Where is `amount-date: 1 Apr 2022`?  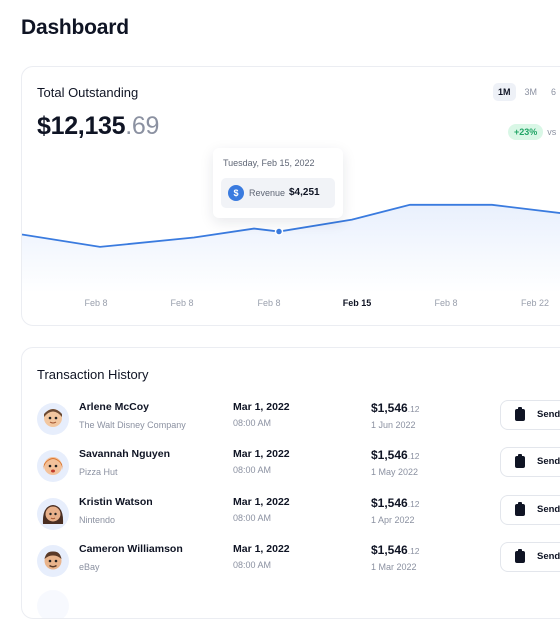 amount-date: 1 Apr 2022 is located at coordinates (393, 520).